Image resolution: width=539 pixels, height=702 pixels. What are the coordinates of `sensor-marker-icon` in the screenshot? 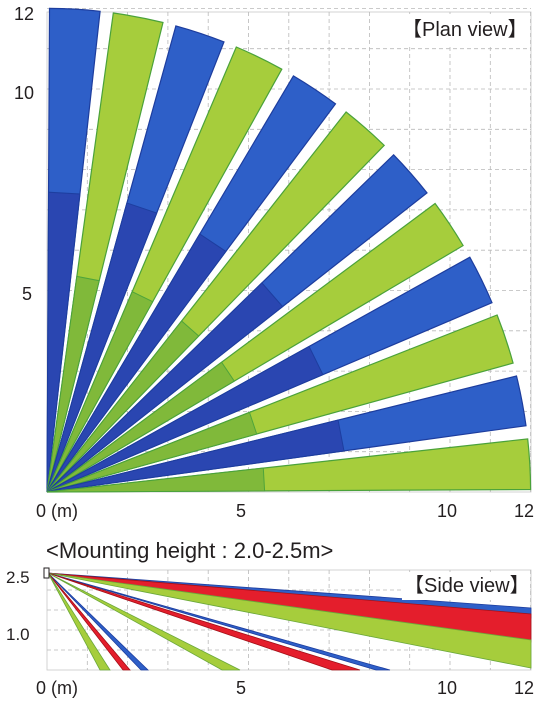 It's located at (46, 573).